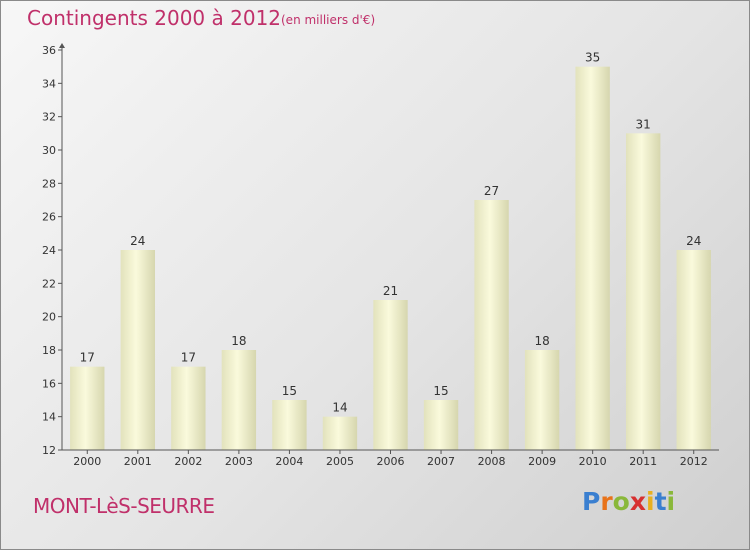  I want to click on logo-letter: x, so click(637, 501).